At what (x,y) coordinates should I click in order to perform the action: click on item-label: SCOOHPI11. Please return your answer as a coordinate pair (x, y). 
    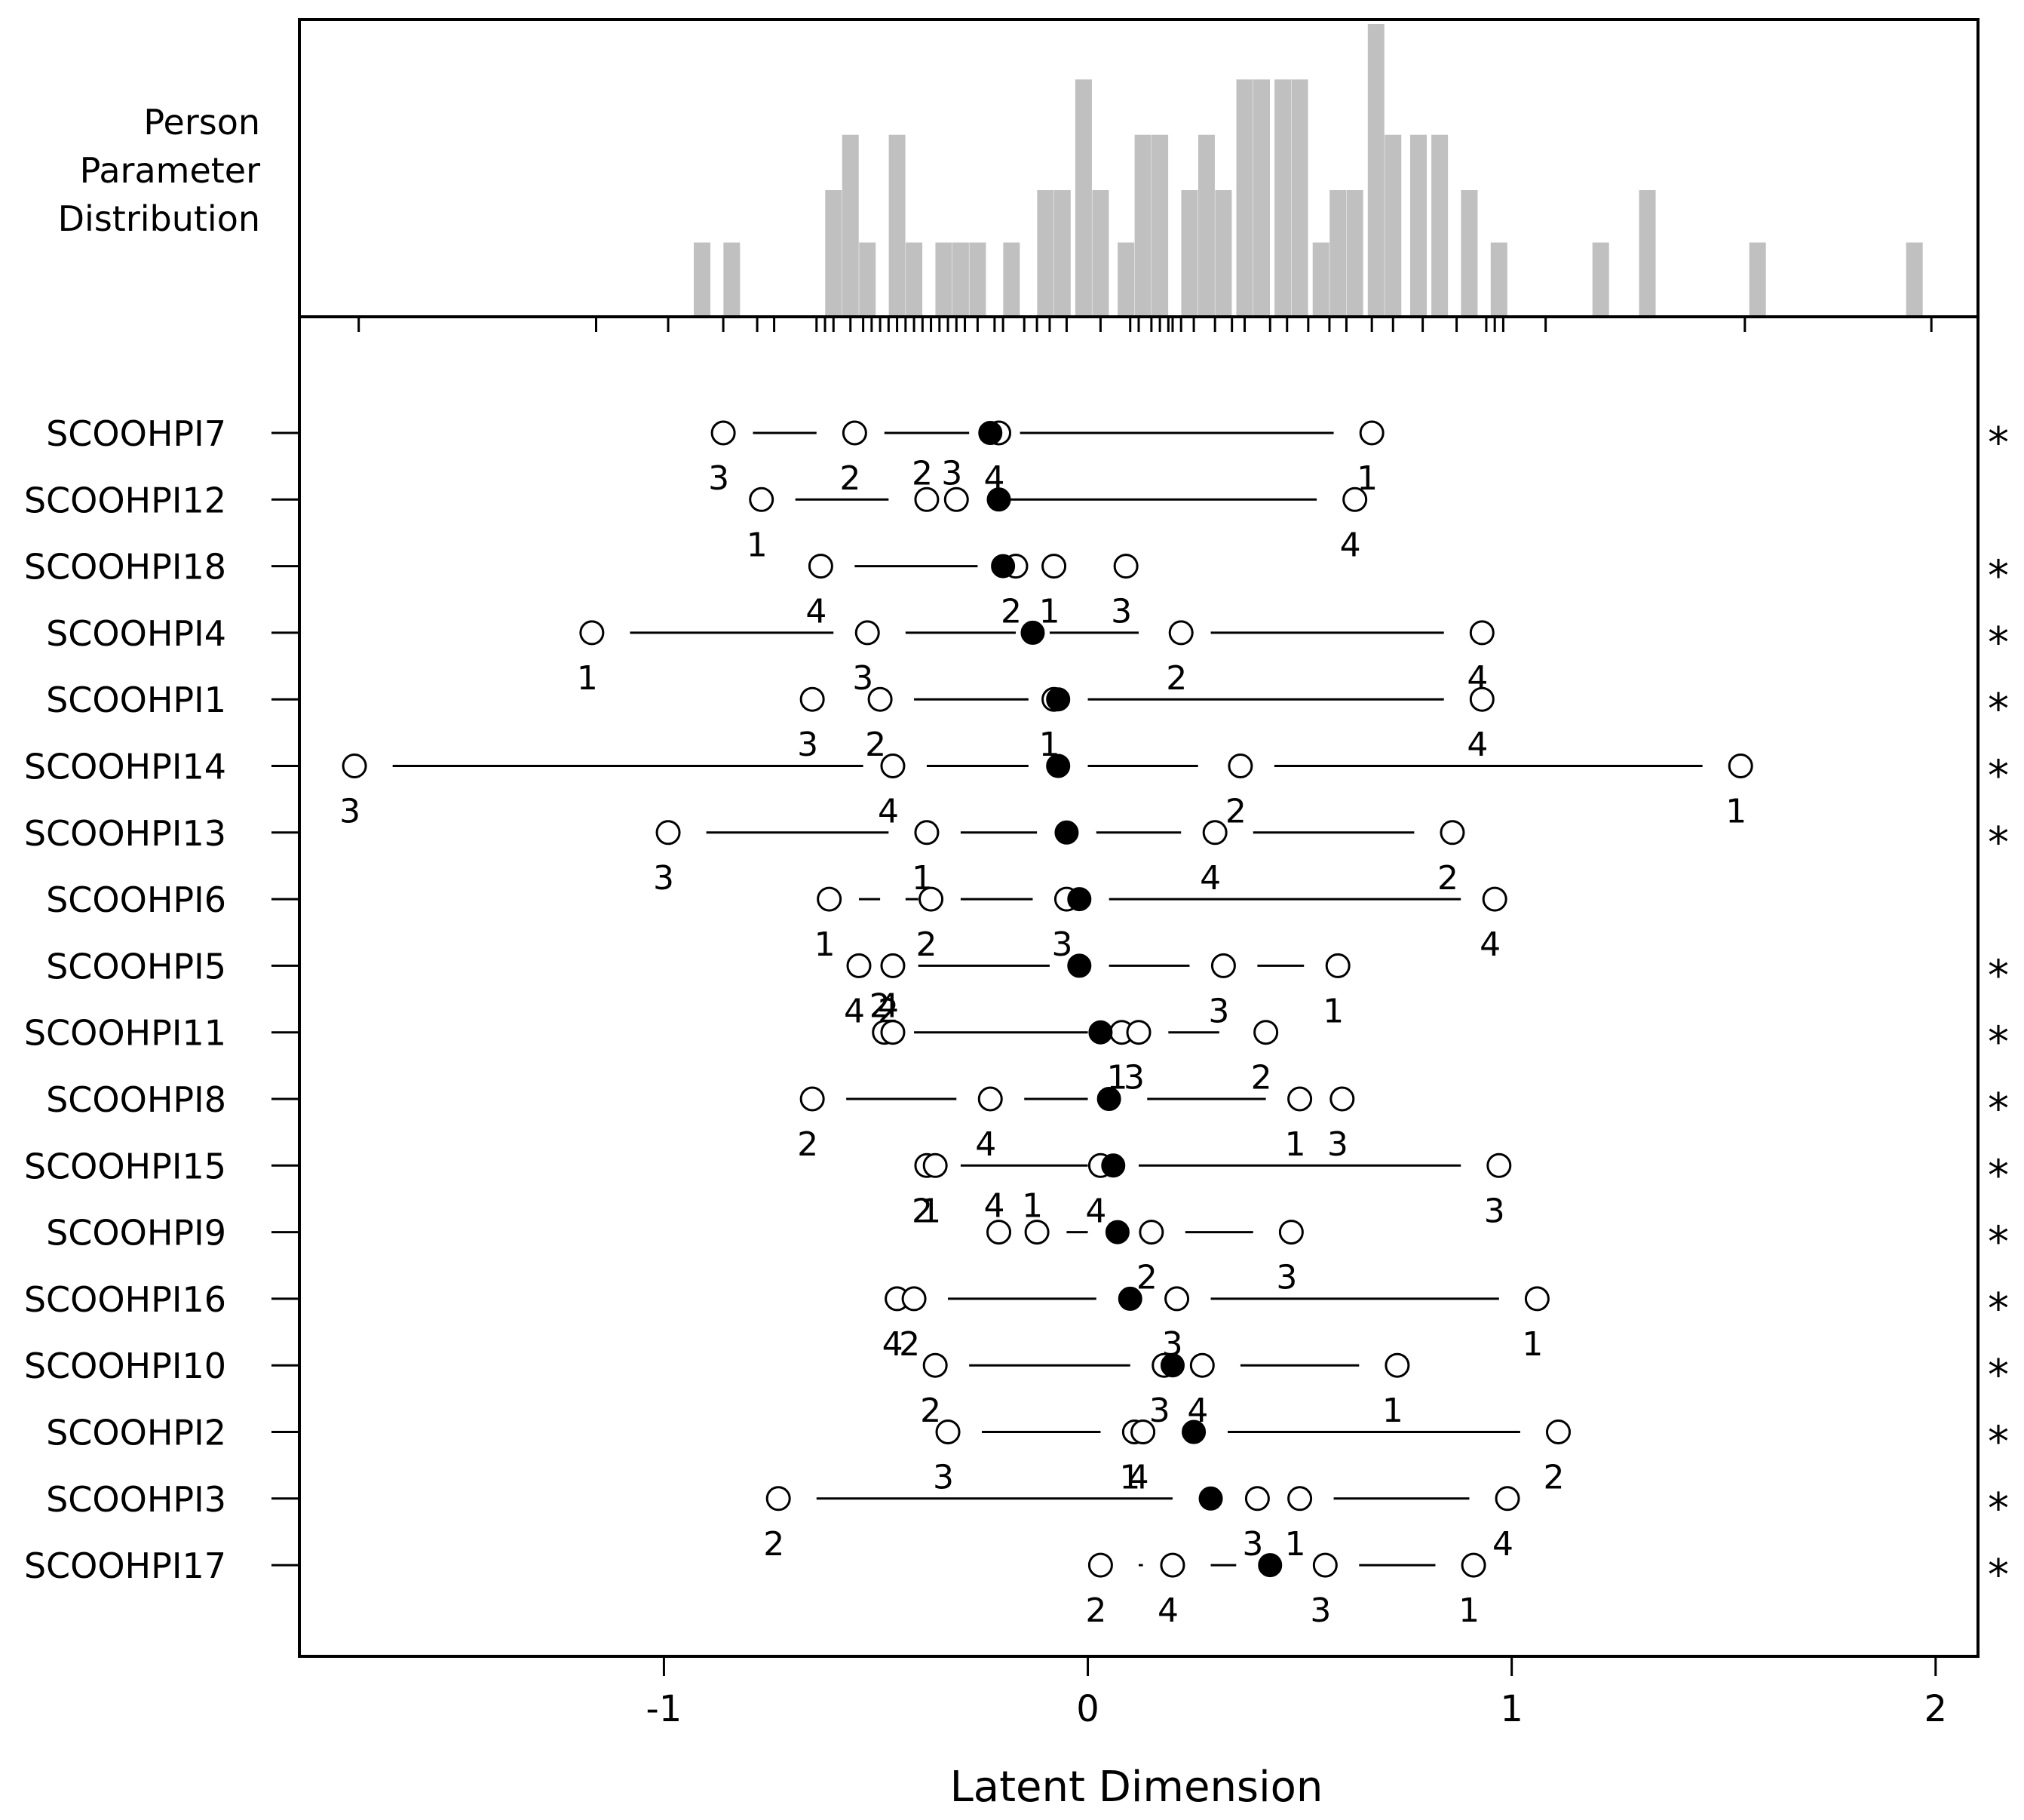
    Looking at the image, I should click on (125, 1033).